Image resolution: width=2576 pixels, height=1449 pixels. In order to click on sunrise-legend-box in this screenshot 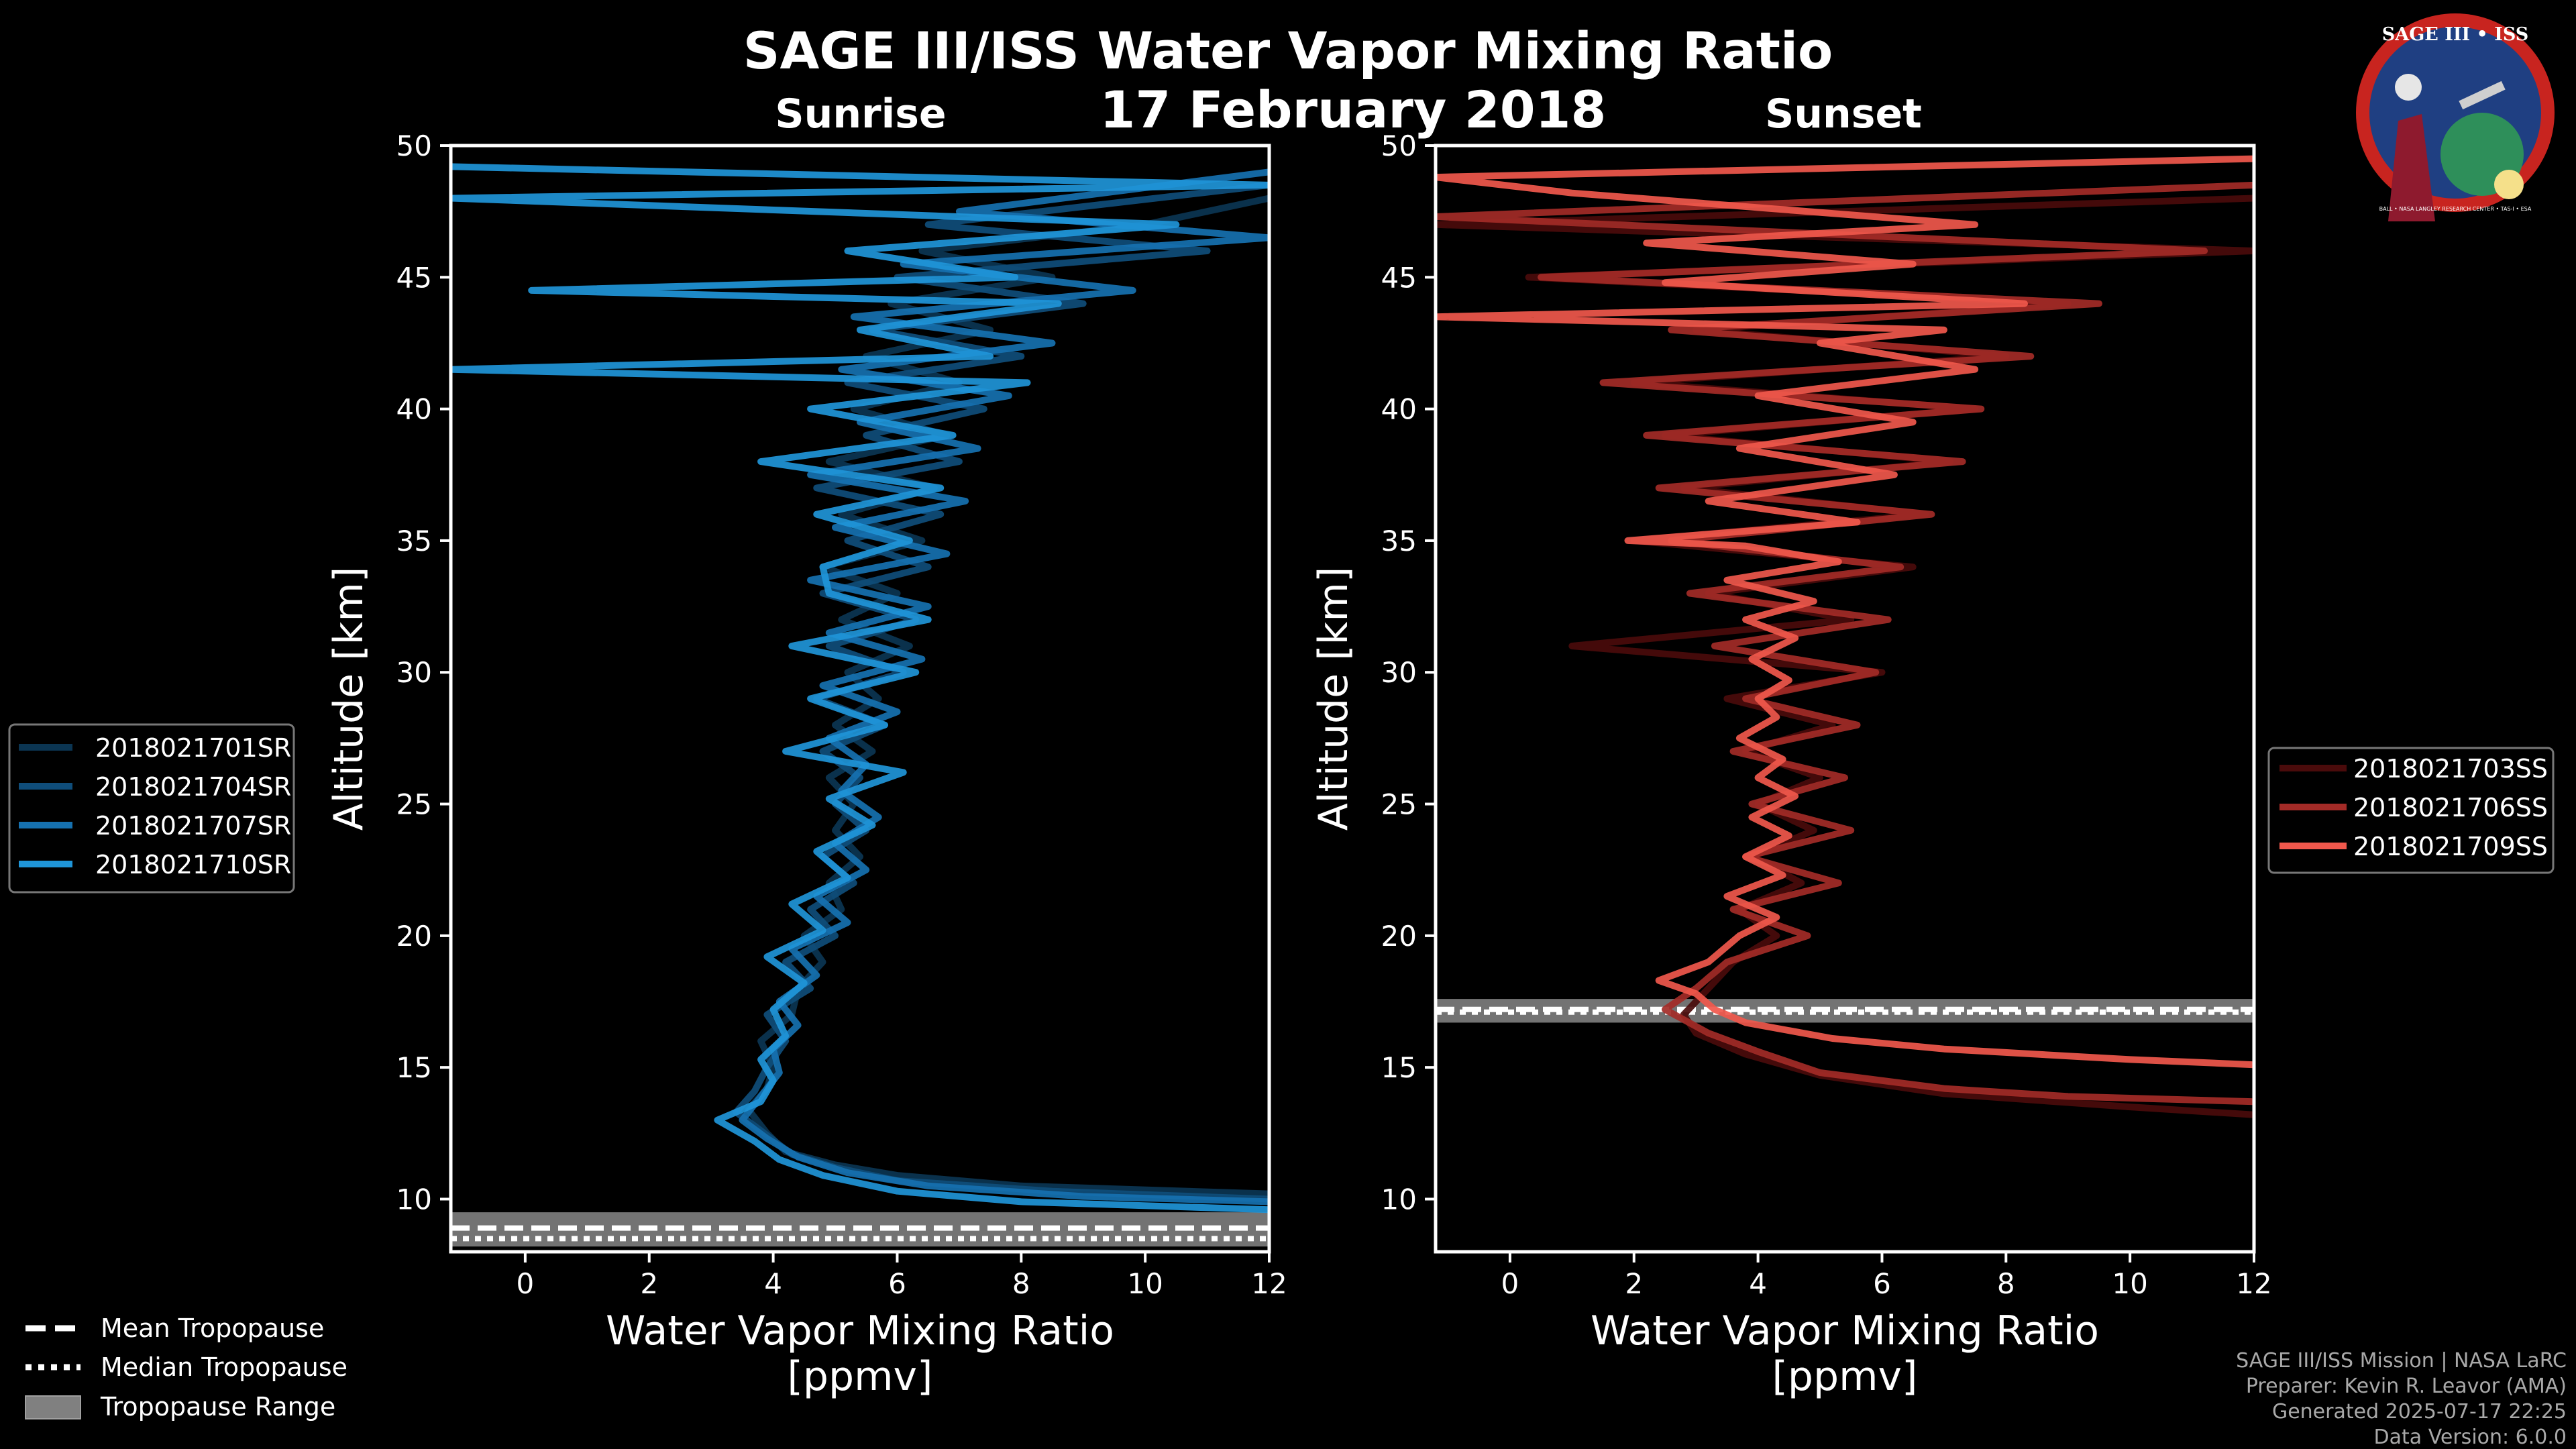, I will do `click(151, 808)`.